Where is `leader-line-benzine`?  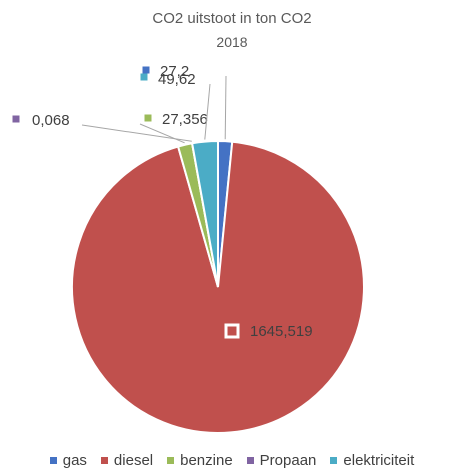 leader-line-benzine is located at coordinates (162, 133).